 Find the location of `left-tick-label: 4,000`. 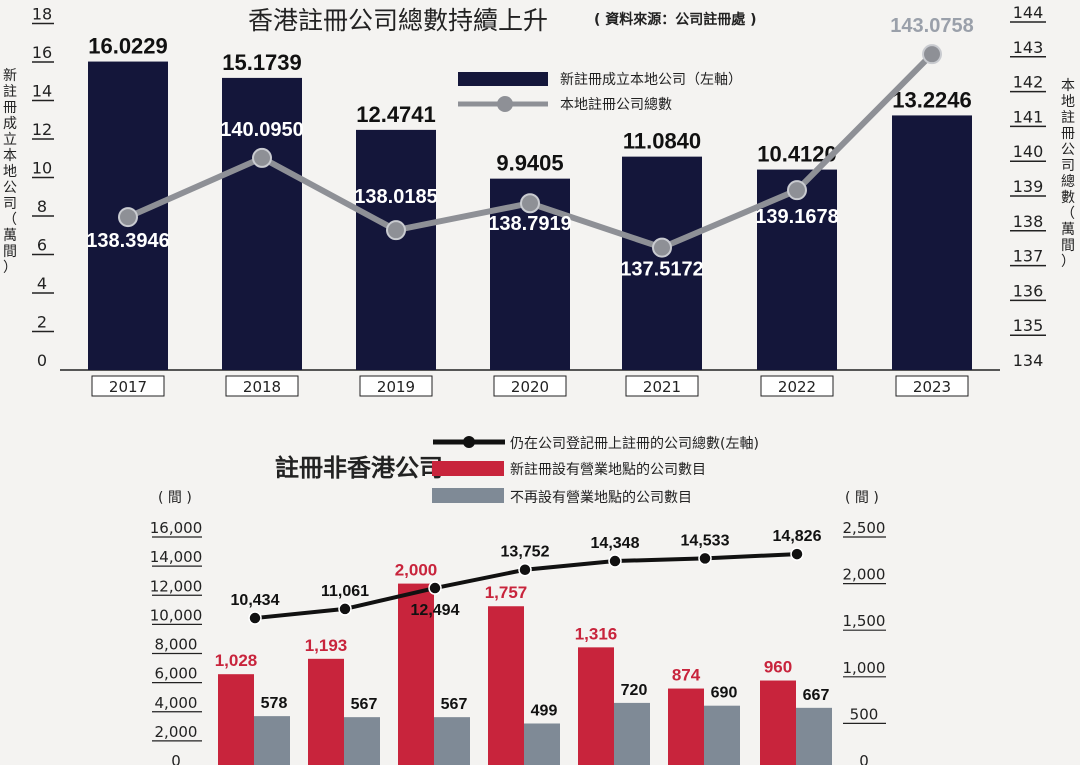

left-tick-label: 4,000 is located at coordinates (176, 703).